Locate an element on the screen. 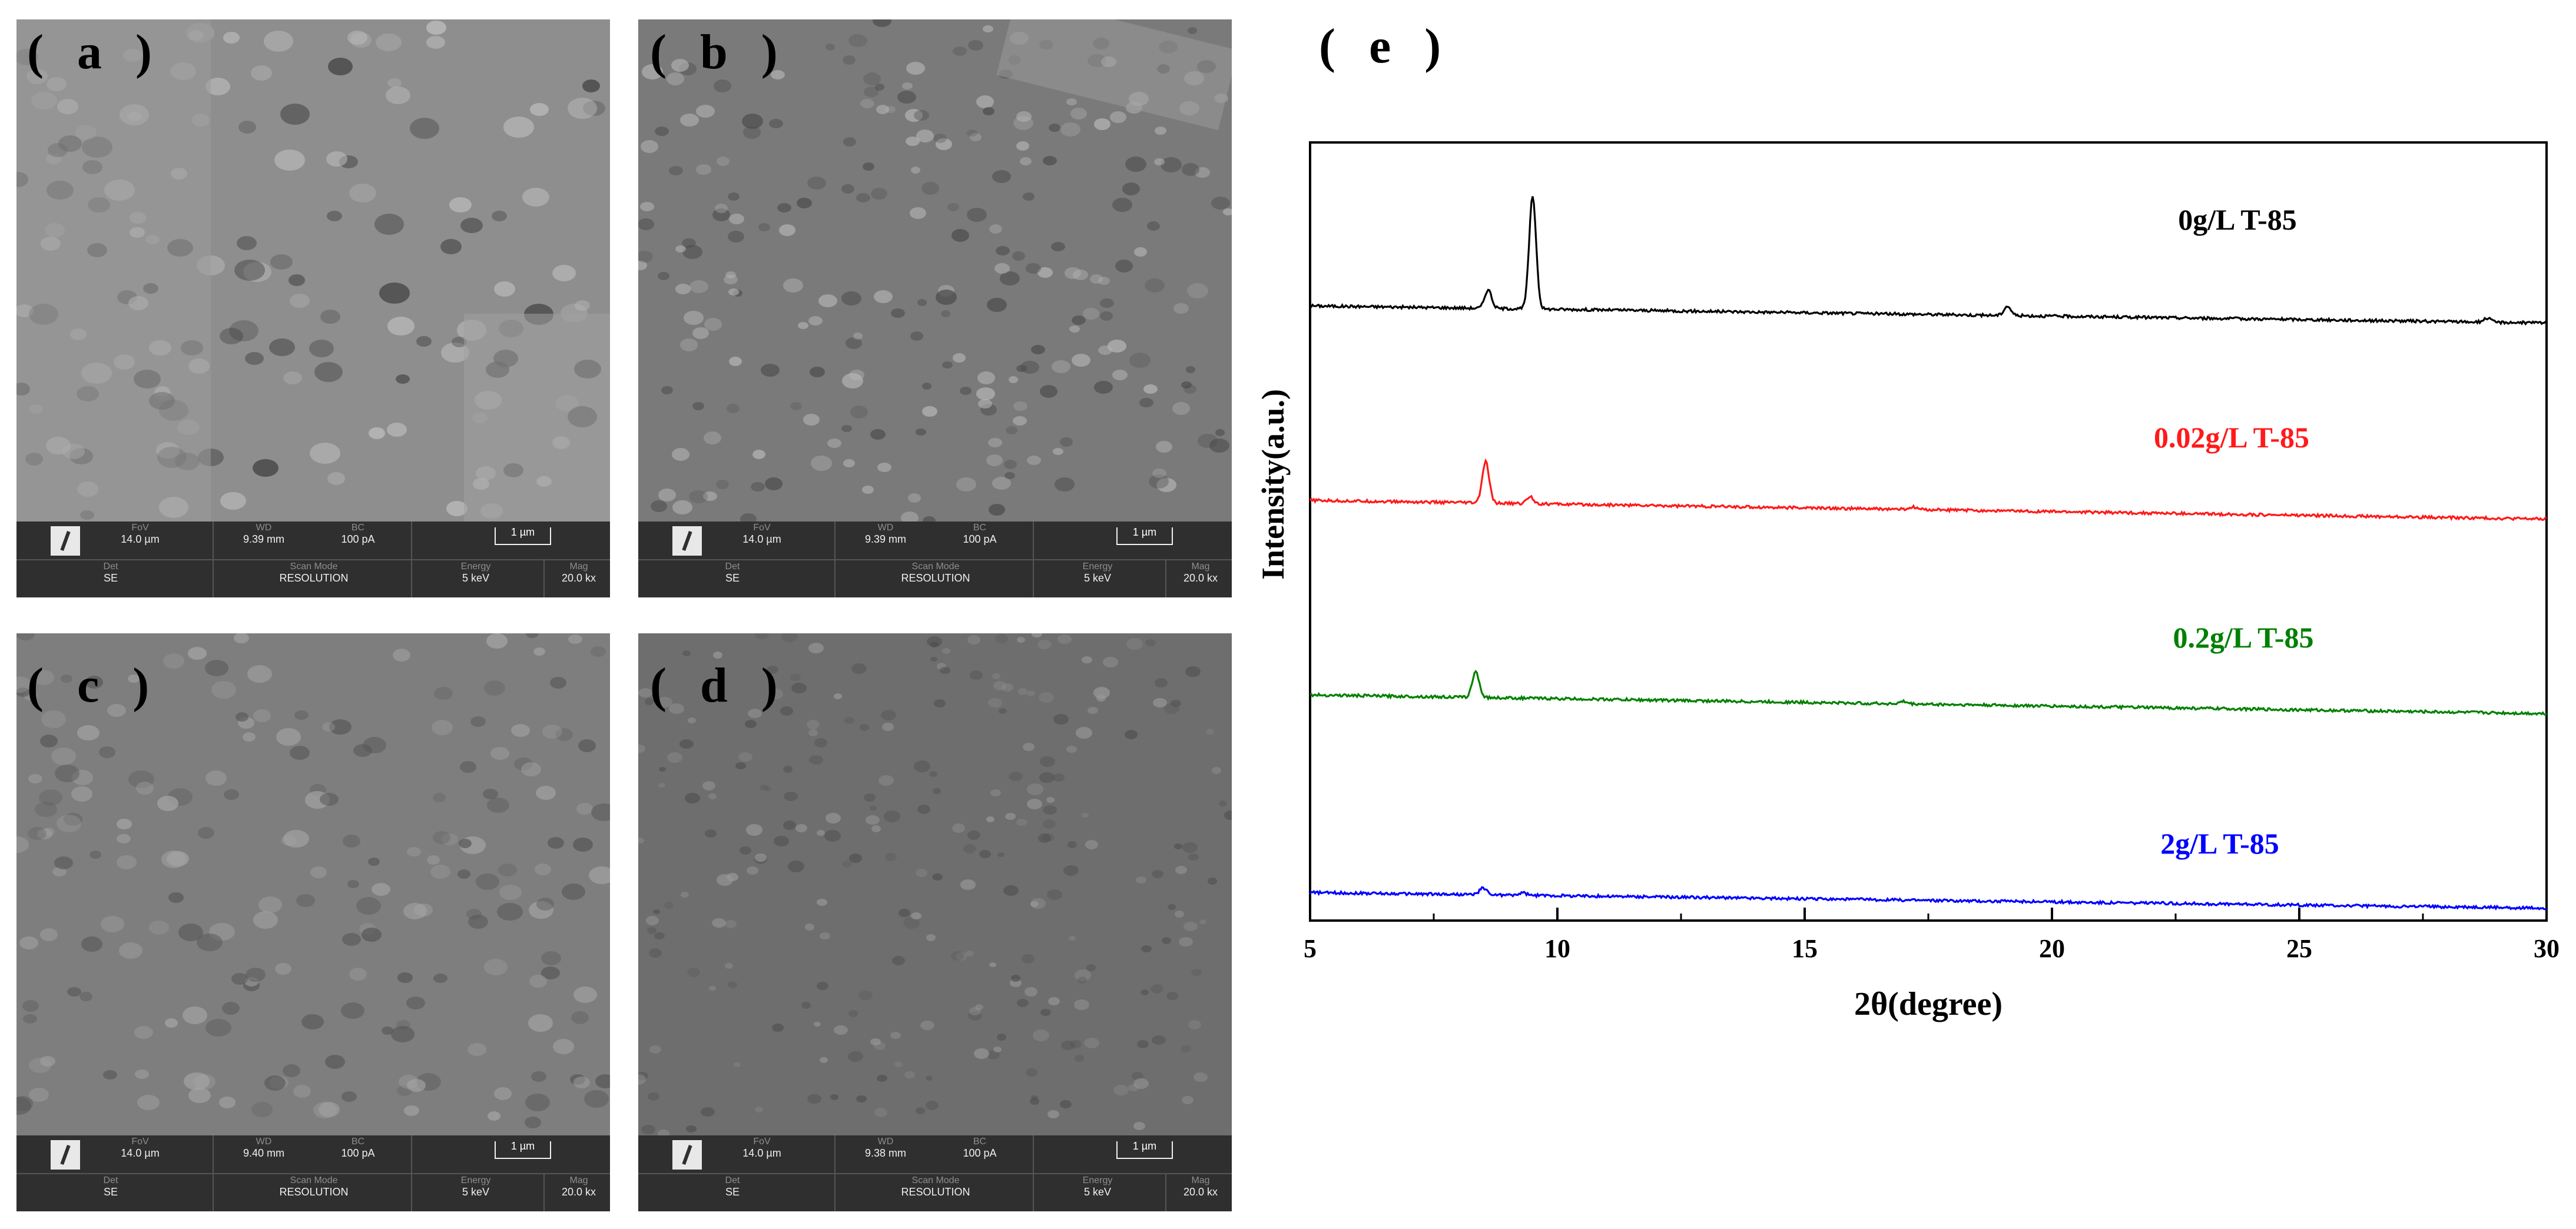 The width and height of the screenshot is (2576, 1229). series-label-0: 0g/L T-85 is located at coordinates (2237, 219).